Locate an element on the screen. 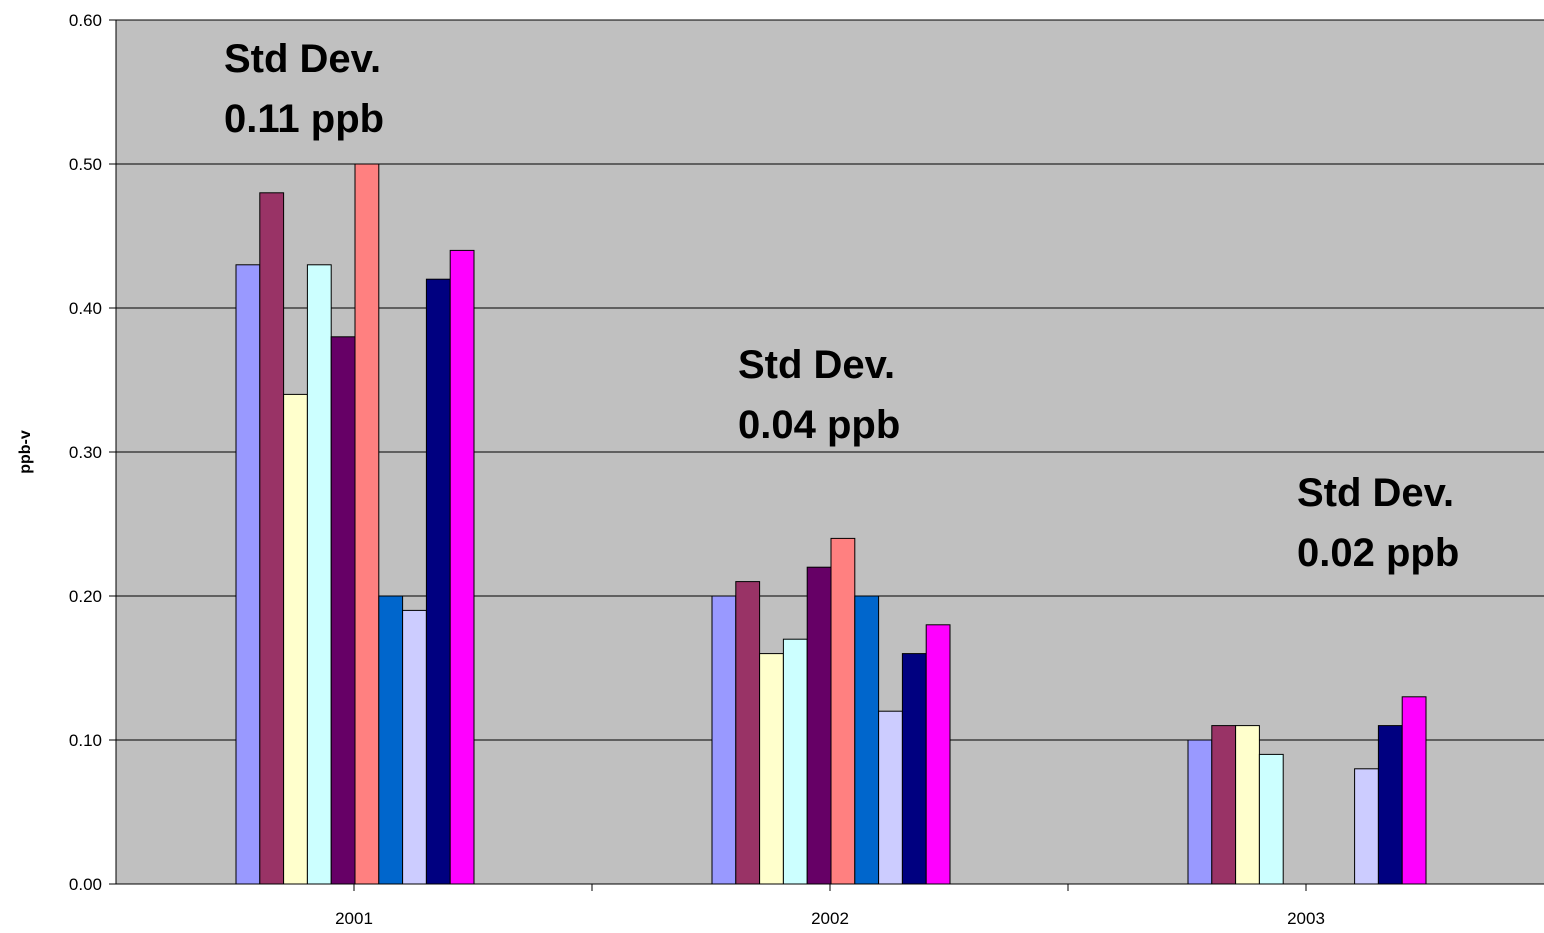 Image resolution: width=1544 pixels, height=933 pixels. y-tick-label: 0.40 is located at coordinates (85, 308).